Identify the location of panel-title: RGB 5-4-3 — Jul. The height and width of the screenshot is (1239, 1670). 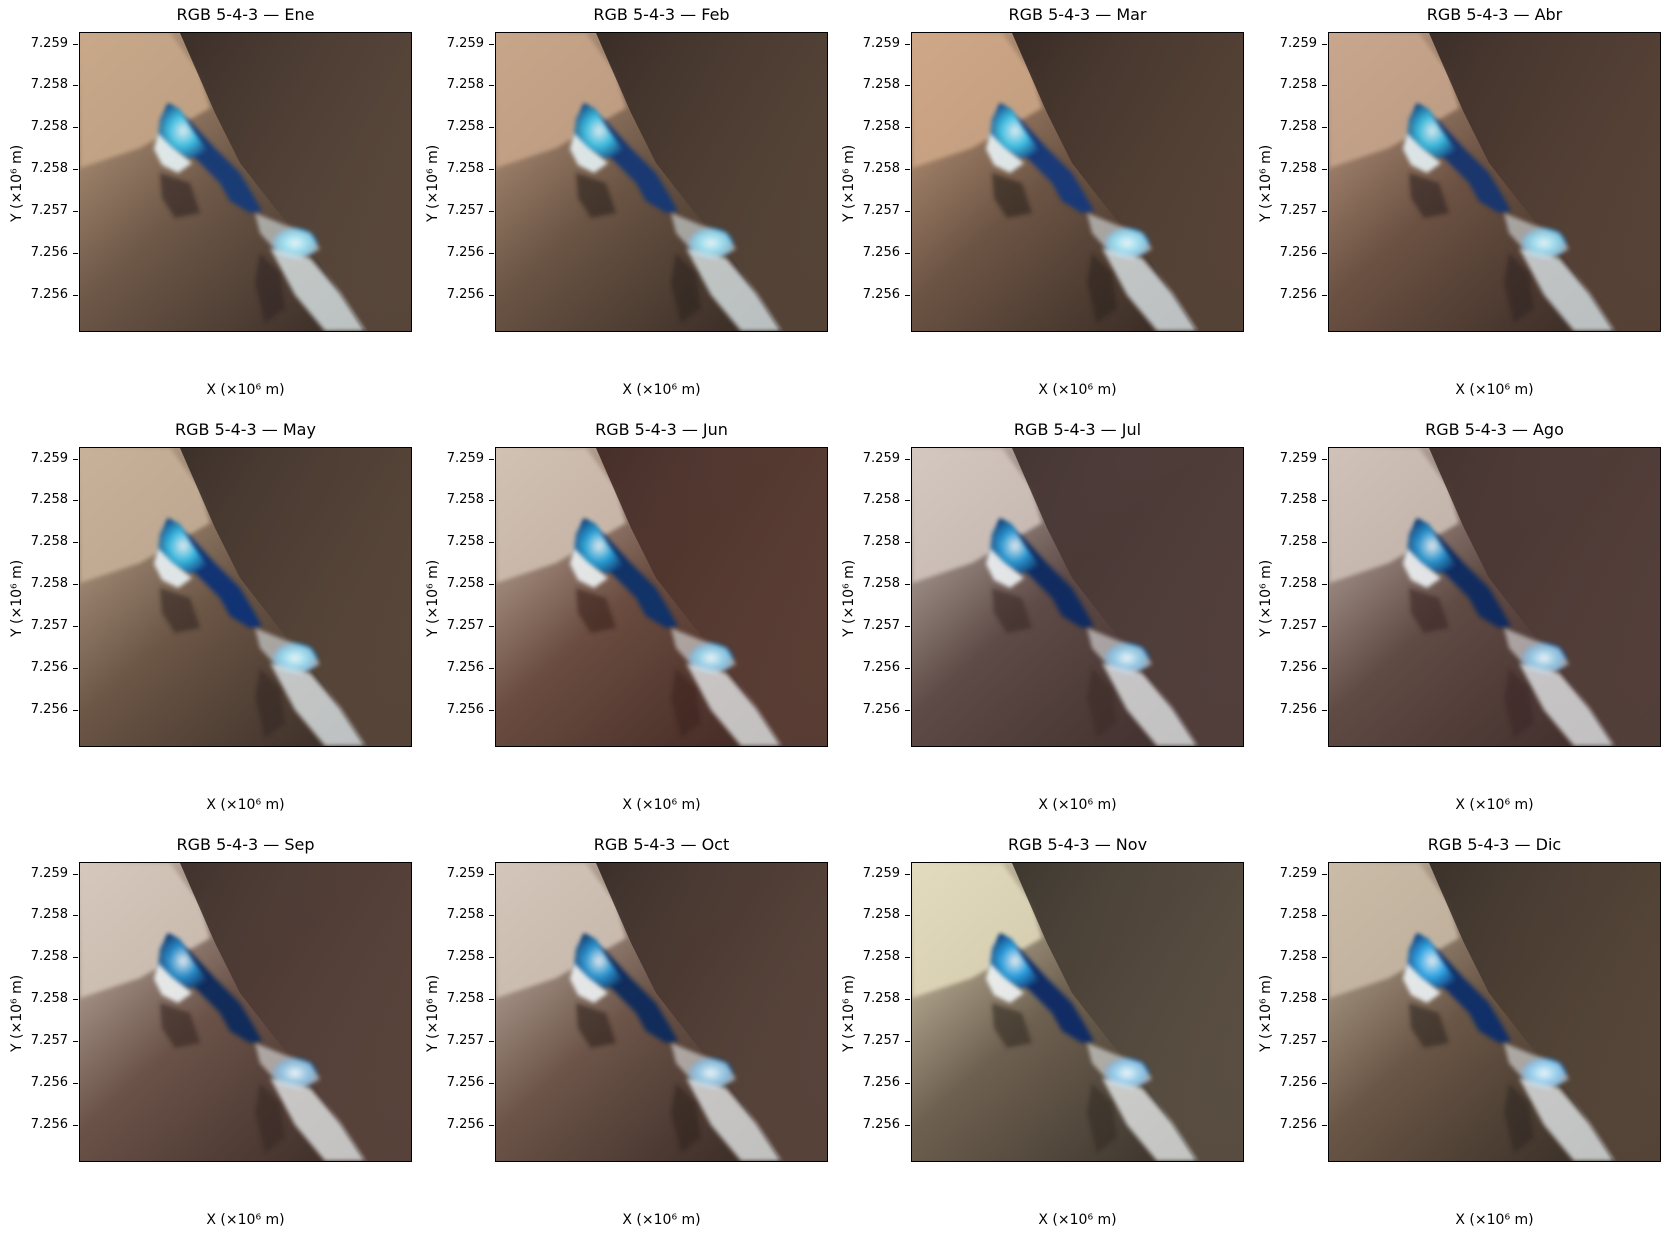
(1077, 429).